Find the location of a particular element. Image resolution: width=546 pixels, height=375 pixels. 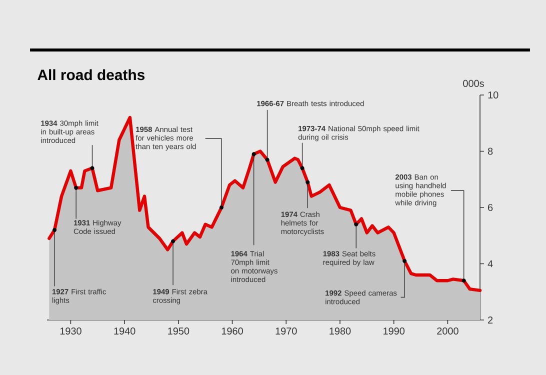

y-tick-label: 4 is located at coordinates (490, 264).